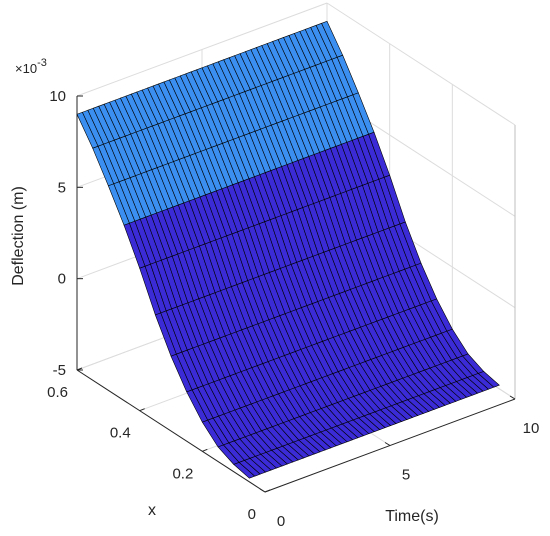 The width and height of the screenshot is (550, 536). I want to click on y-tick-label: 0.6, so click(57, 392).